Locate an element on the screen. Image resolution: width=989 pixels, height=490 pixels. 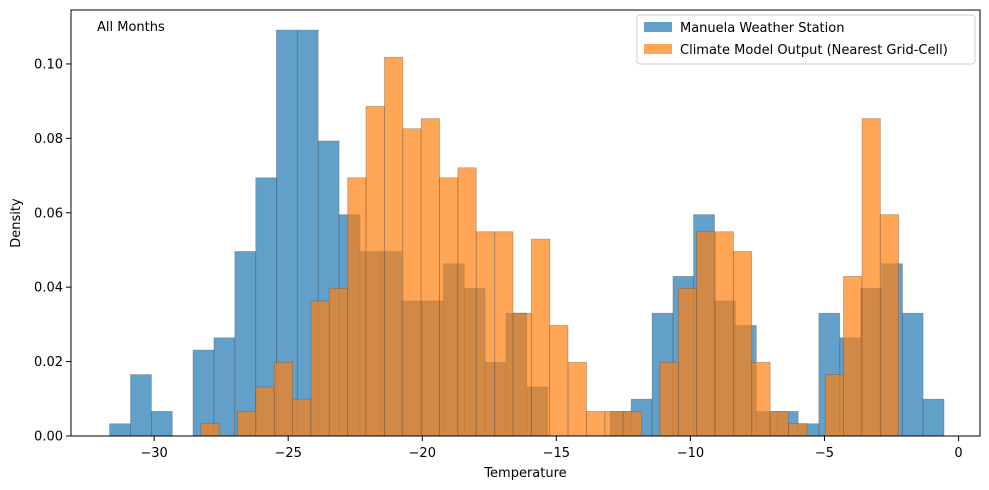
bar-s1-b37 is located at coordinates (889, 325).